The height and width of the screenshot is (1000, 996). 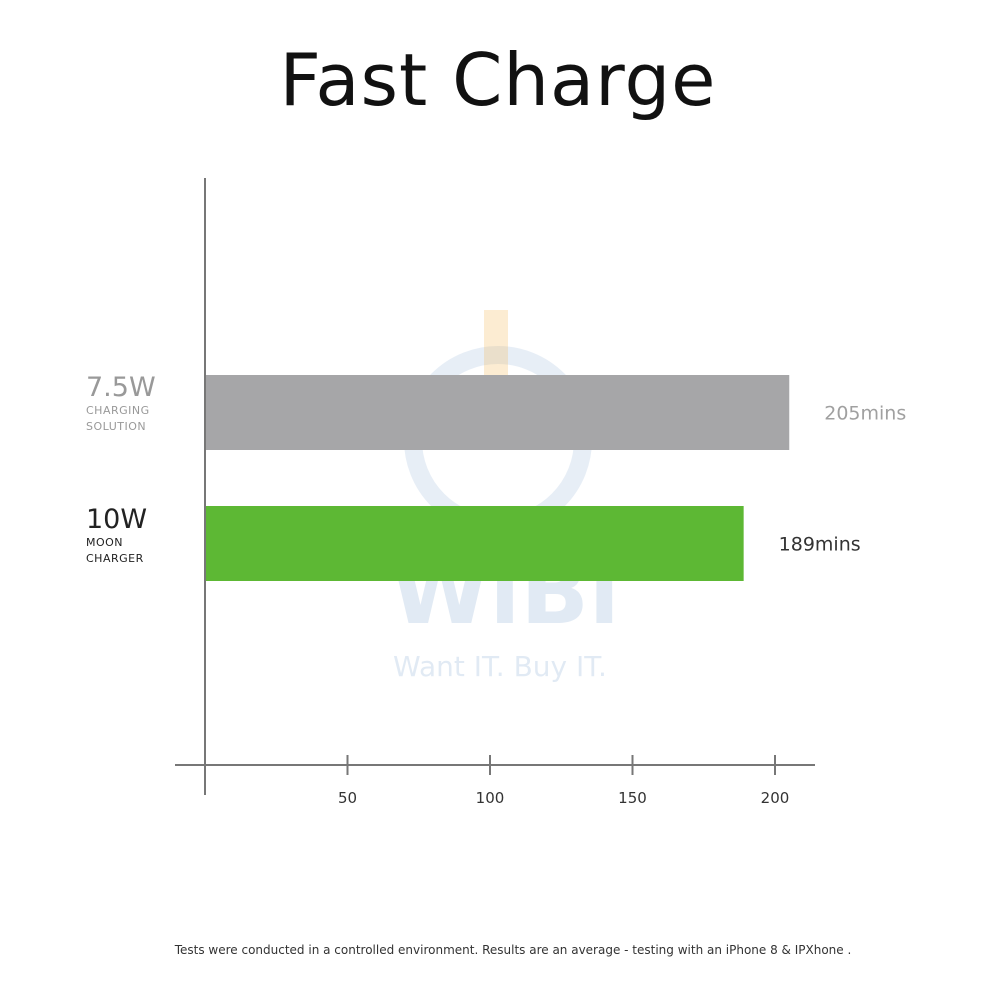 What do you see at coordinates (490, 798) in the screenshot?
I see `x-tick-label: 100` at bounding box center [490, 798].